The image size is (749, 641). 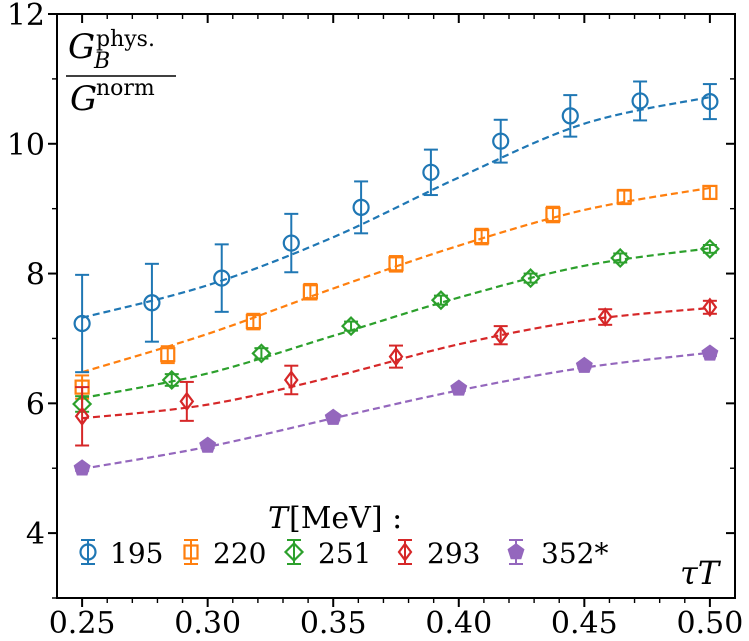 What do you see at coordinates (207, 623) in the screenshot?
I see `x-tick-label: 0.30` at bounding box center [207, 623].